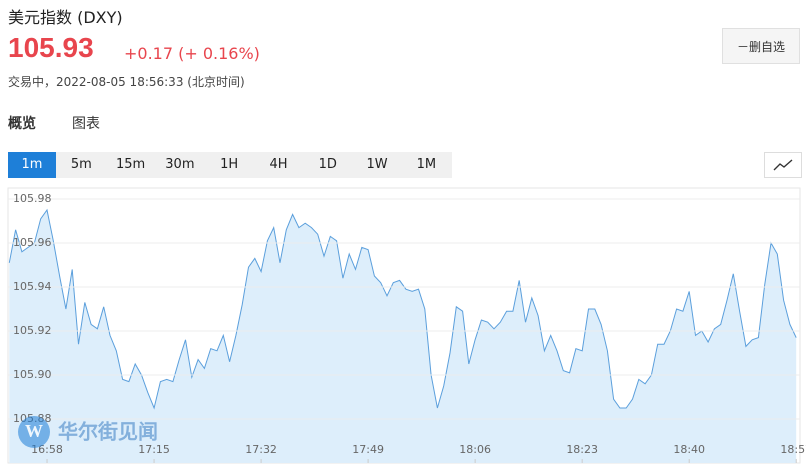  Describe the element at coordinates (192, 53) in the screenshot. I see `change: +0.17 (+ 0.16%)` at that location.